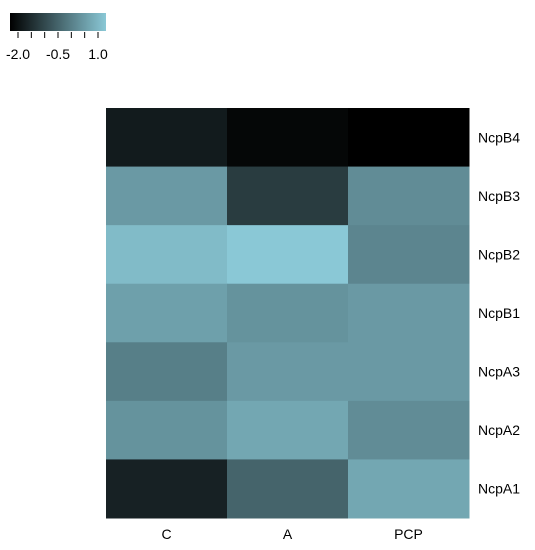  What do you see at coordinates (499, 489) in the screenshot?
I see `row-label: NcpA1` at bounding box center [499, 489].